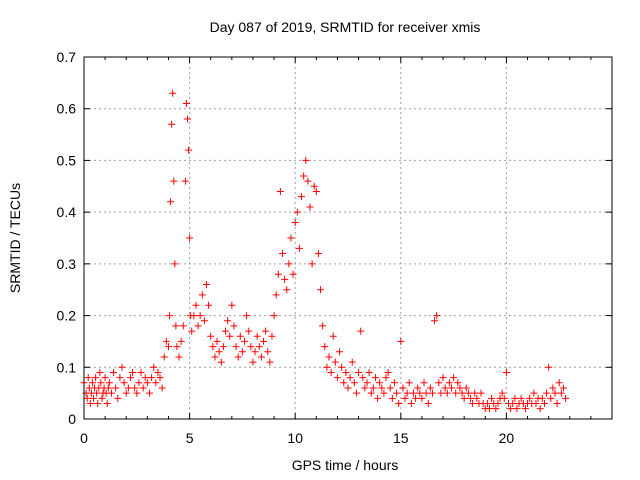  What do you see at coordinates (401, 438) in the screenshot?
I see `x-tick-label: 15` at bounding box center [401, 438].